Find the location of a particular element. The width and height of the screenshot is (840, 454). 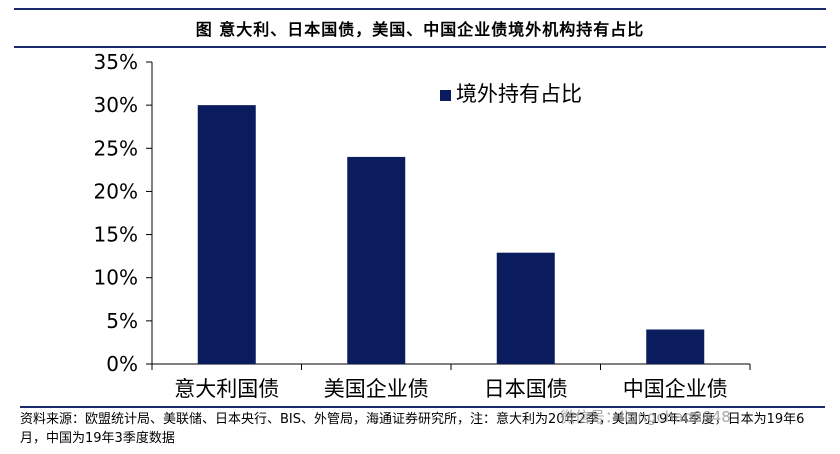

legend-label: 境外持有占比 is located at coordinates (519, 94).